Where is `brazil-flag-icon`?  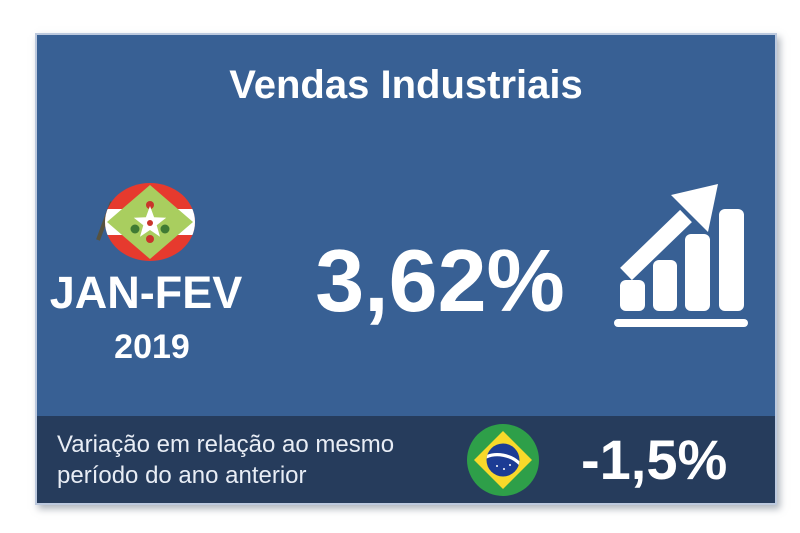 brazil-flag-icon is located at coordinates (503, 459).